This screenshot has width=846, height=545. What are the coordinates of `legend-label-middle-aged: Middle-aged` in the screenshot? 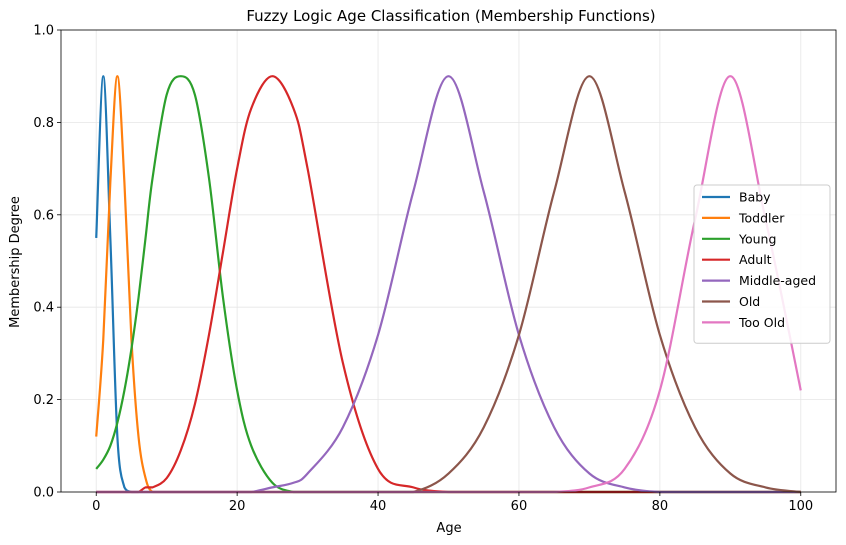 It's located at (777, 280).